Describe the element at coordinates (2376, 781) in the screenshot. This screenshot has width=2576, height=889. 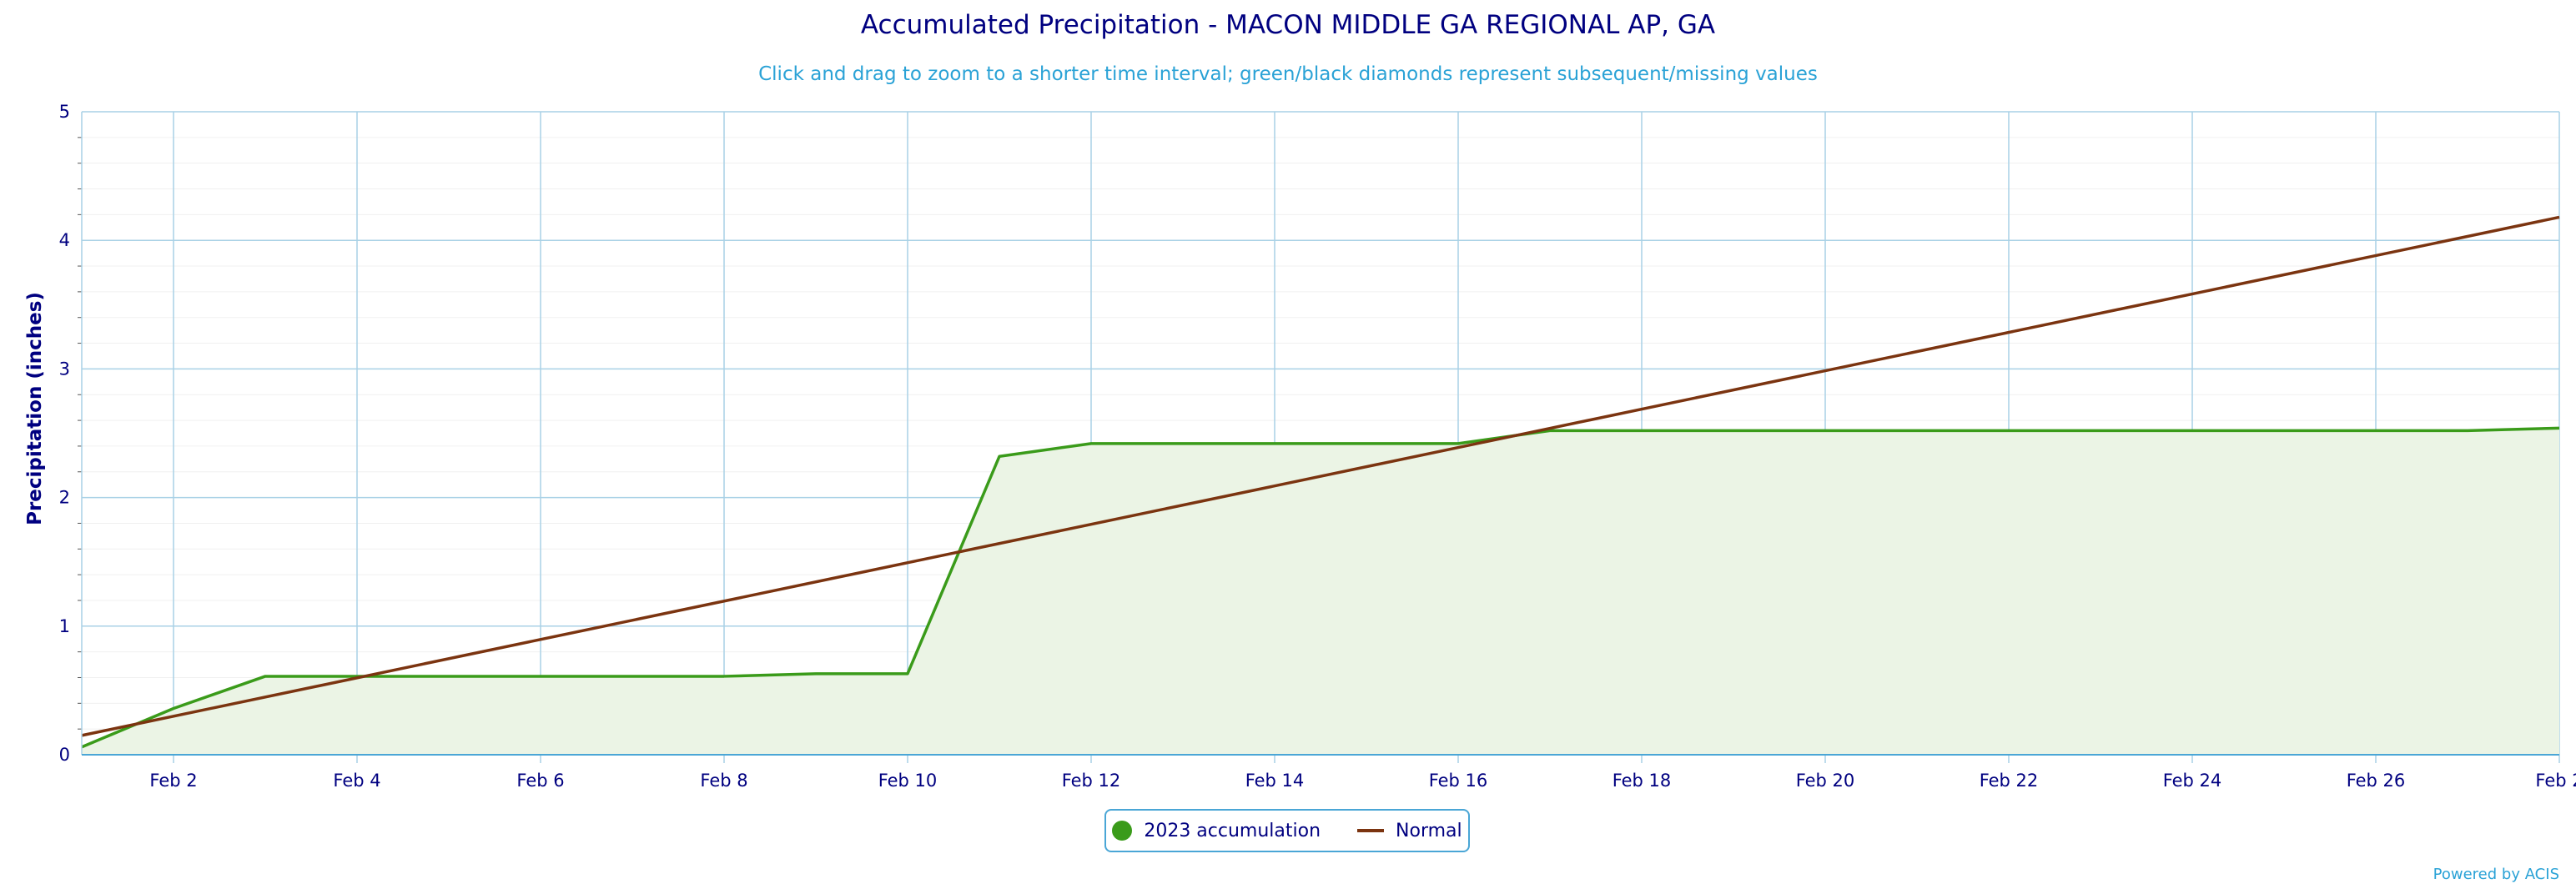
I see `x-tick-label: Feb 26` at that location.